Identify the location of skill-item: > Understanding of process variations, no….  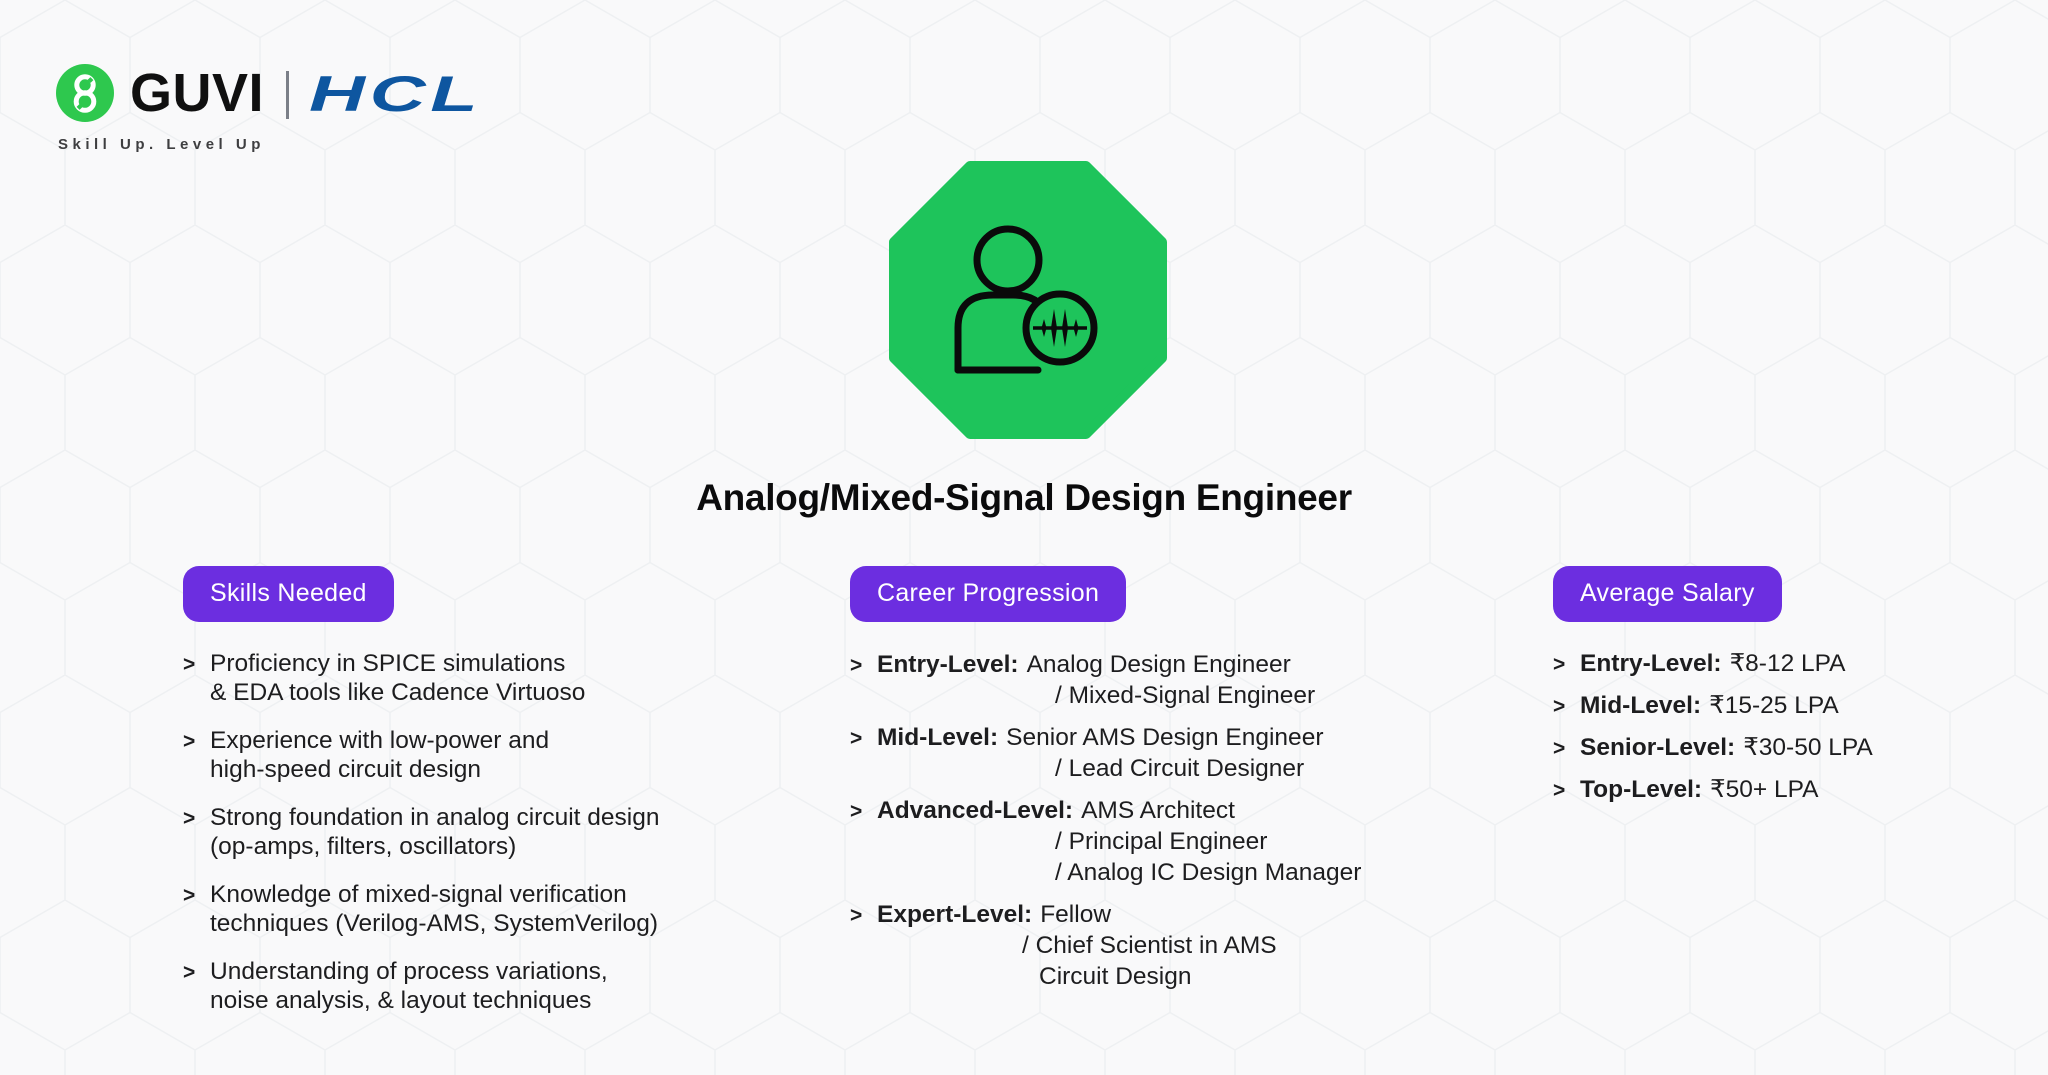
(395, 986).